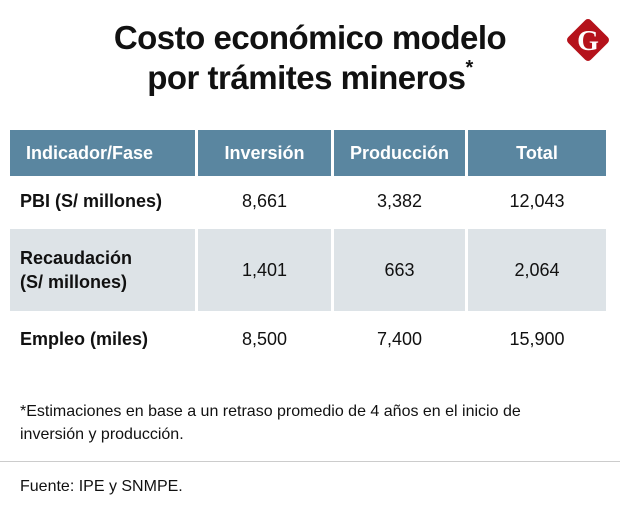 The width and height of the screenshot is (620, 521). I want to click on table-cell: 12,043, so click(537, 201).